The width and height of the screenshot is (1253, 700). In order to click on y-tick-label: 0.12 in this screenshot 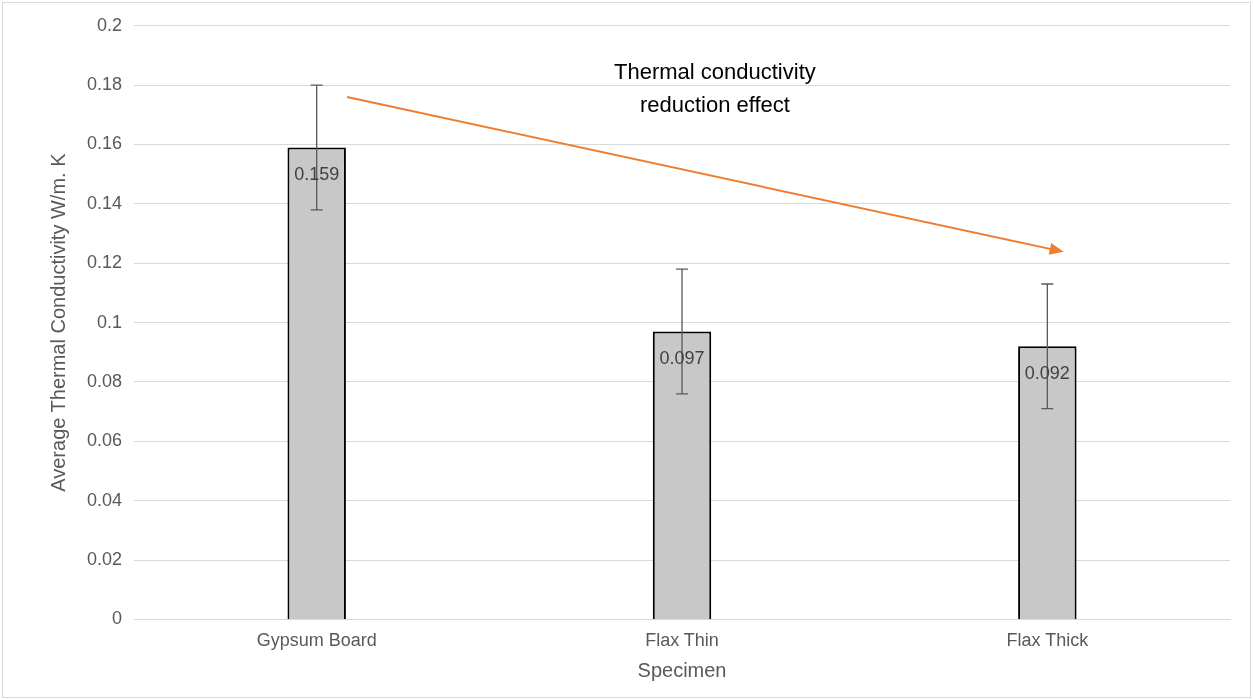, I will do `click(104, 262)`.